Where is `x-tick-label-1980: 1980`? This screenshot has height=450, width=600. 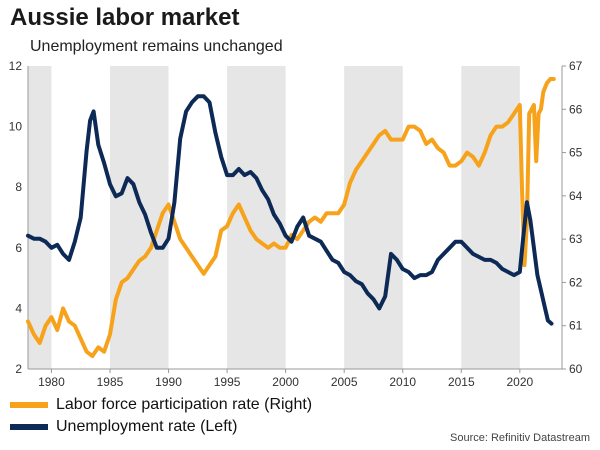
x-tick-label-1980: 1980 is located at coordinates (51, 382).